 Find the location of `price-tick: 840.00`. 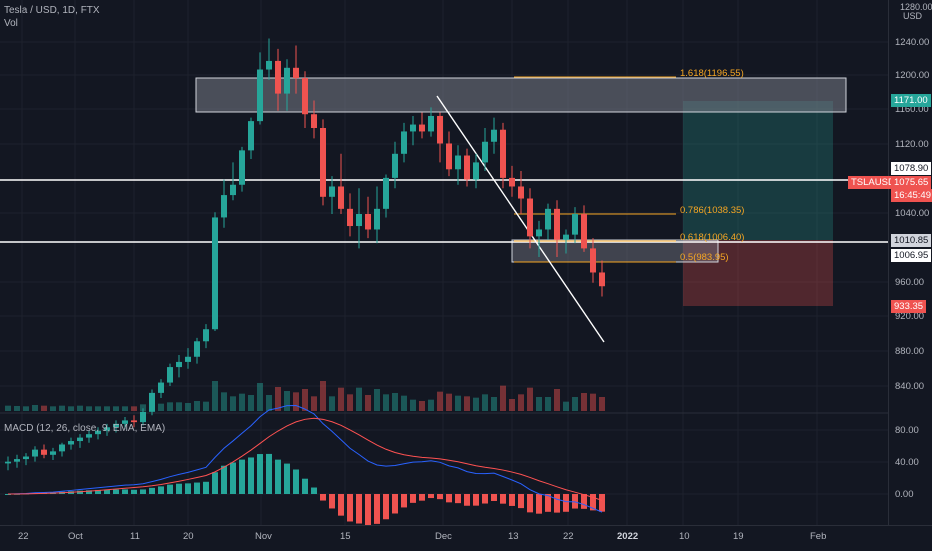

price-tick: 840.00 is located at coordinates (910, 386).